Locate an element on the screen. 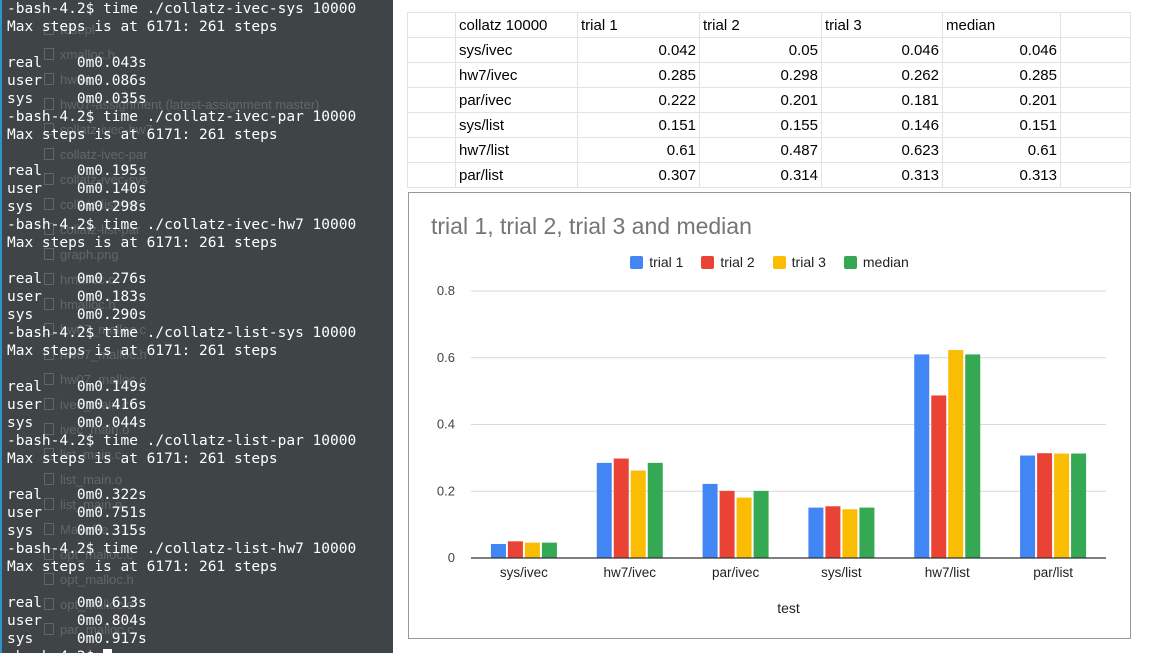  table-cell: trial 1 is located at coordinates (638, 25).